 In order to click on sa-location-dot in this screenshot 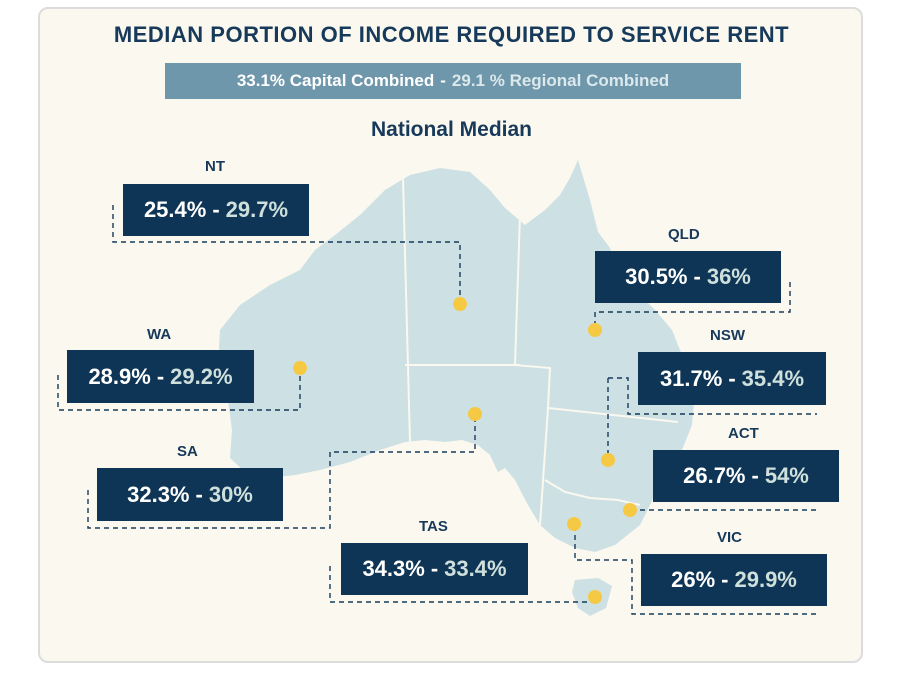, I will do `click(475, 414)`.